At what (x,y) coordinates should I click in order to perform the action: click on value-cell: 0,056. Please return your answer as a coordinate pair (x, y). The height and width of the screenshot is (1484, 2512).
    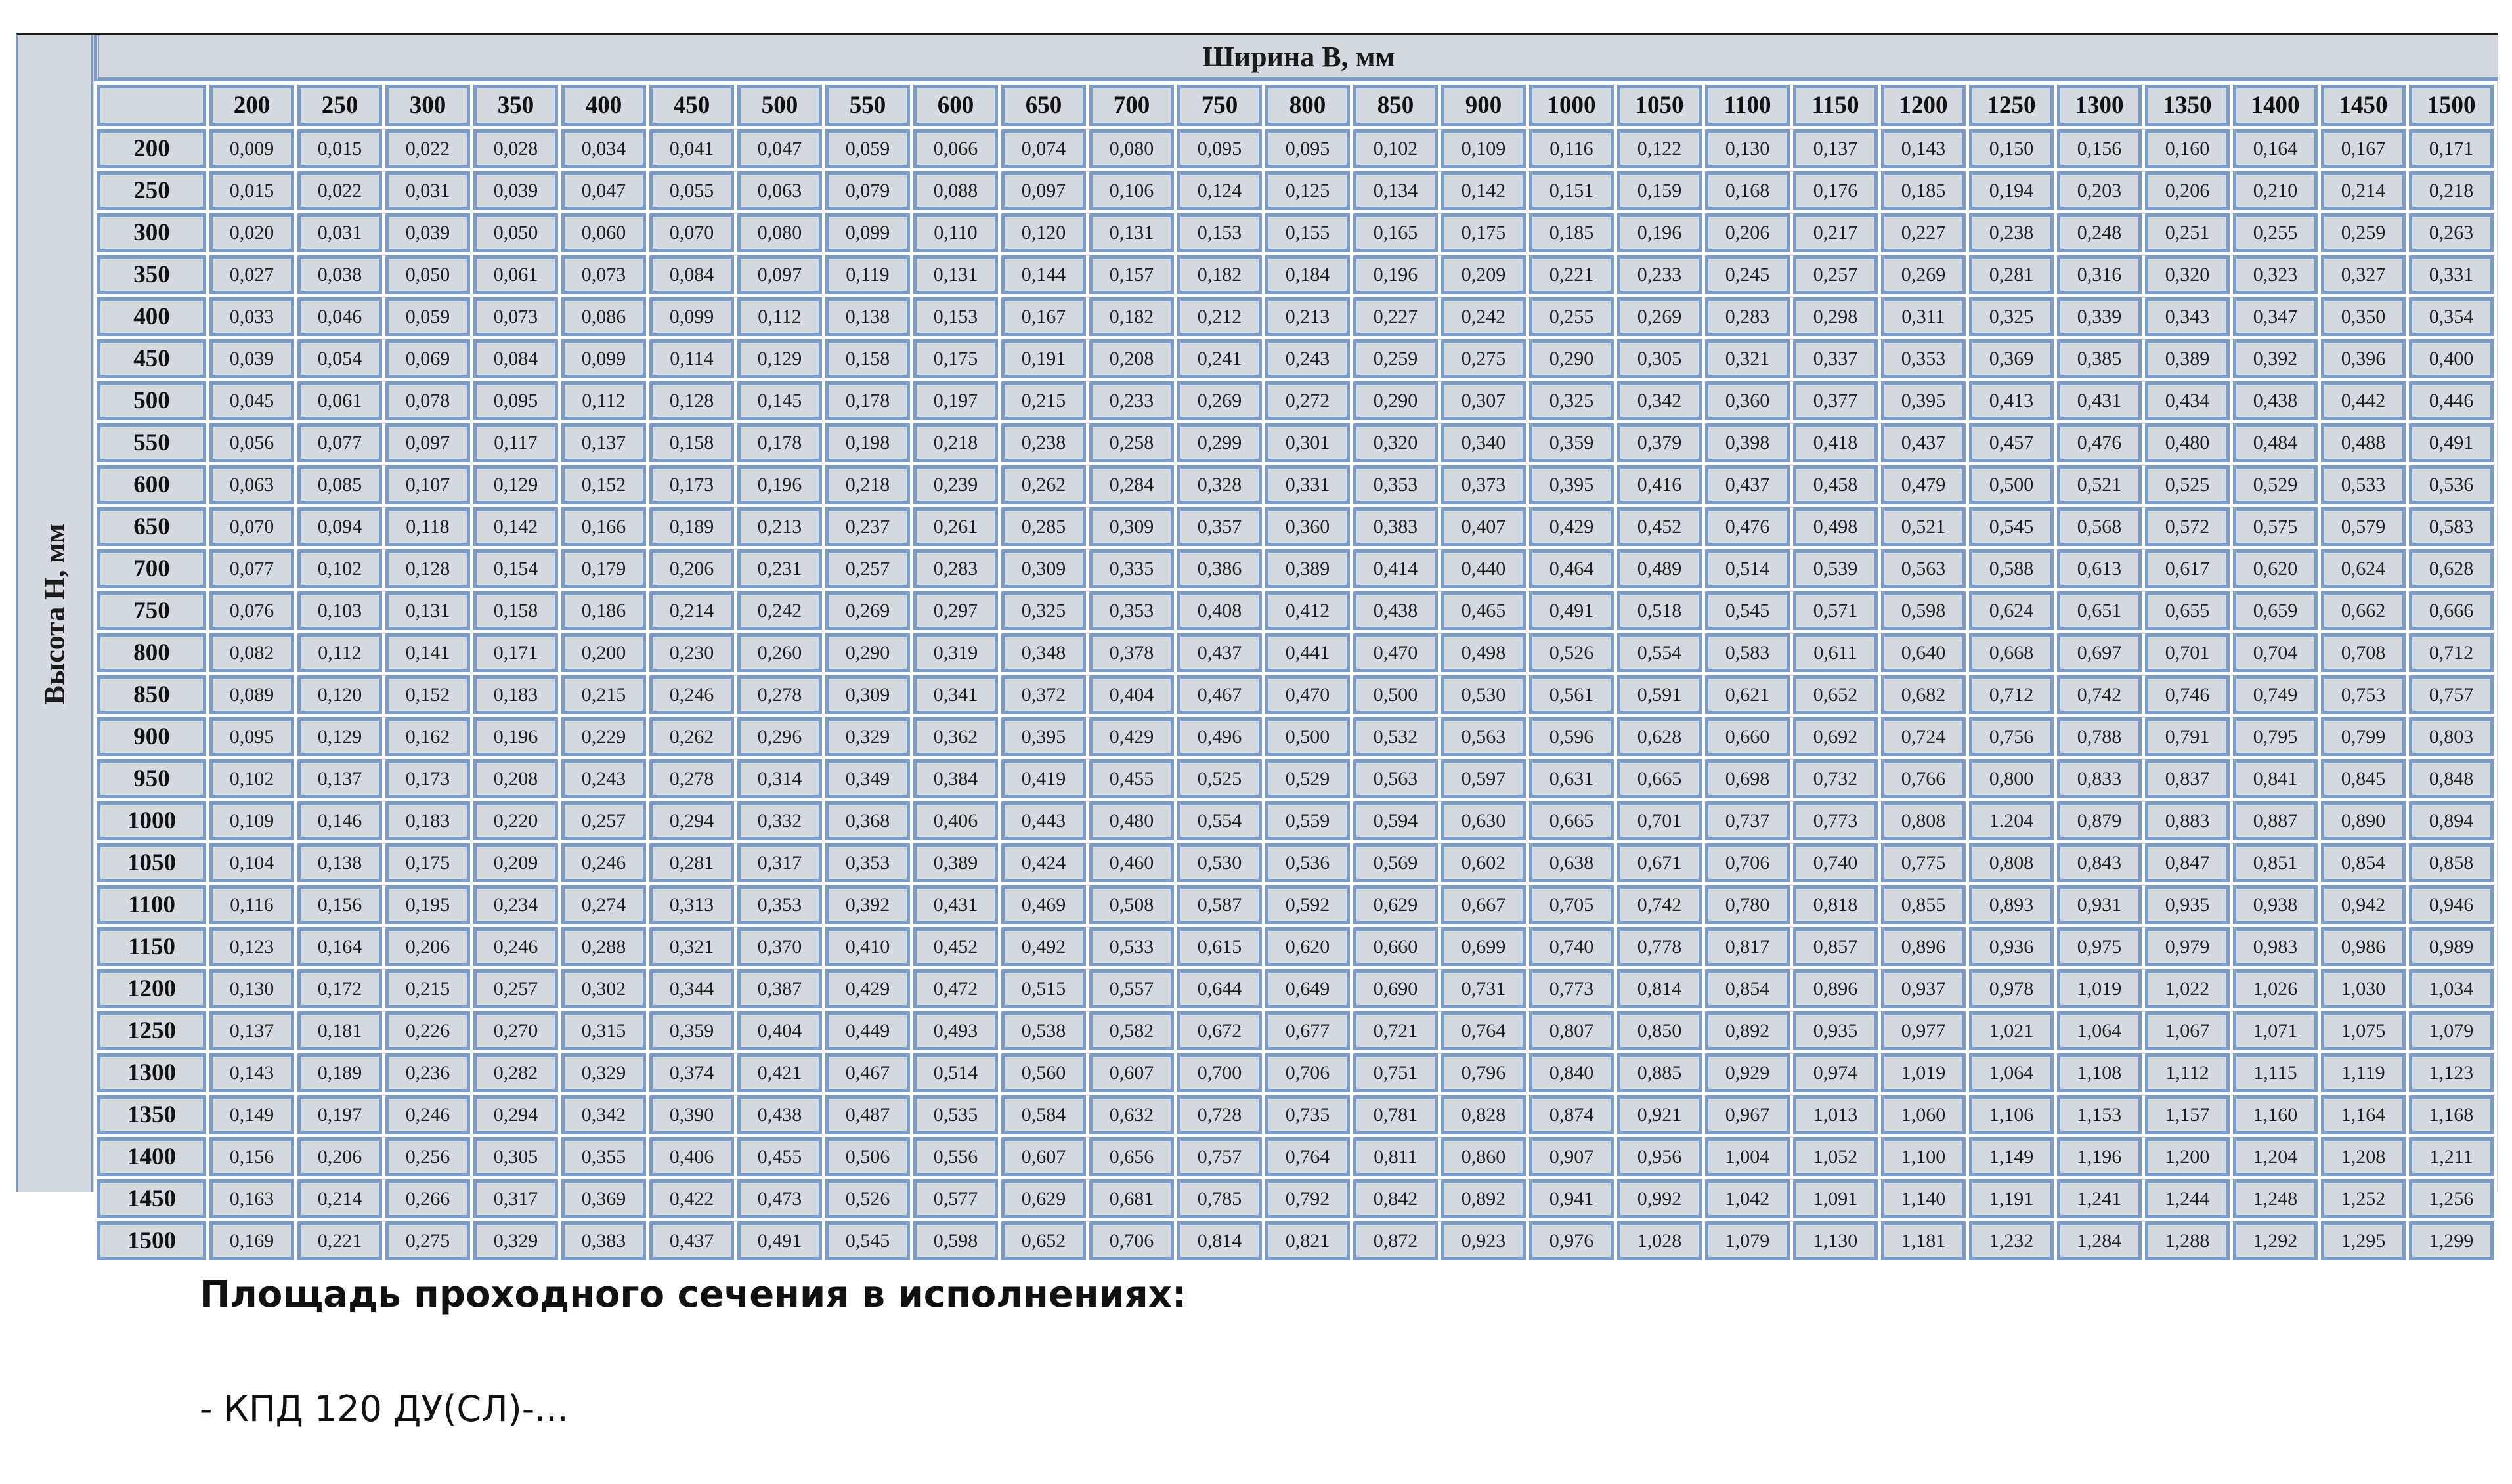
    Looking at the image, I should click on (251, 443).